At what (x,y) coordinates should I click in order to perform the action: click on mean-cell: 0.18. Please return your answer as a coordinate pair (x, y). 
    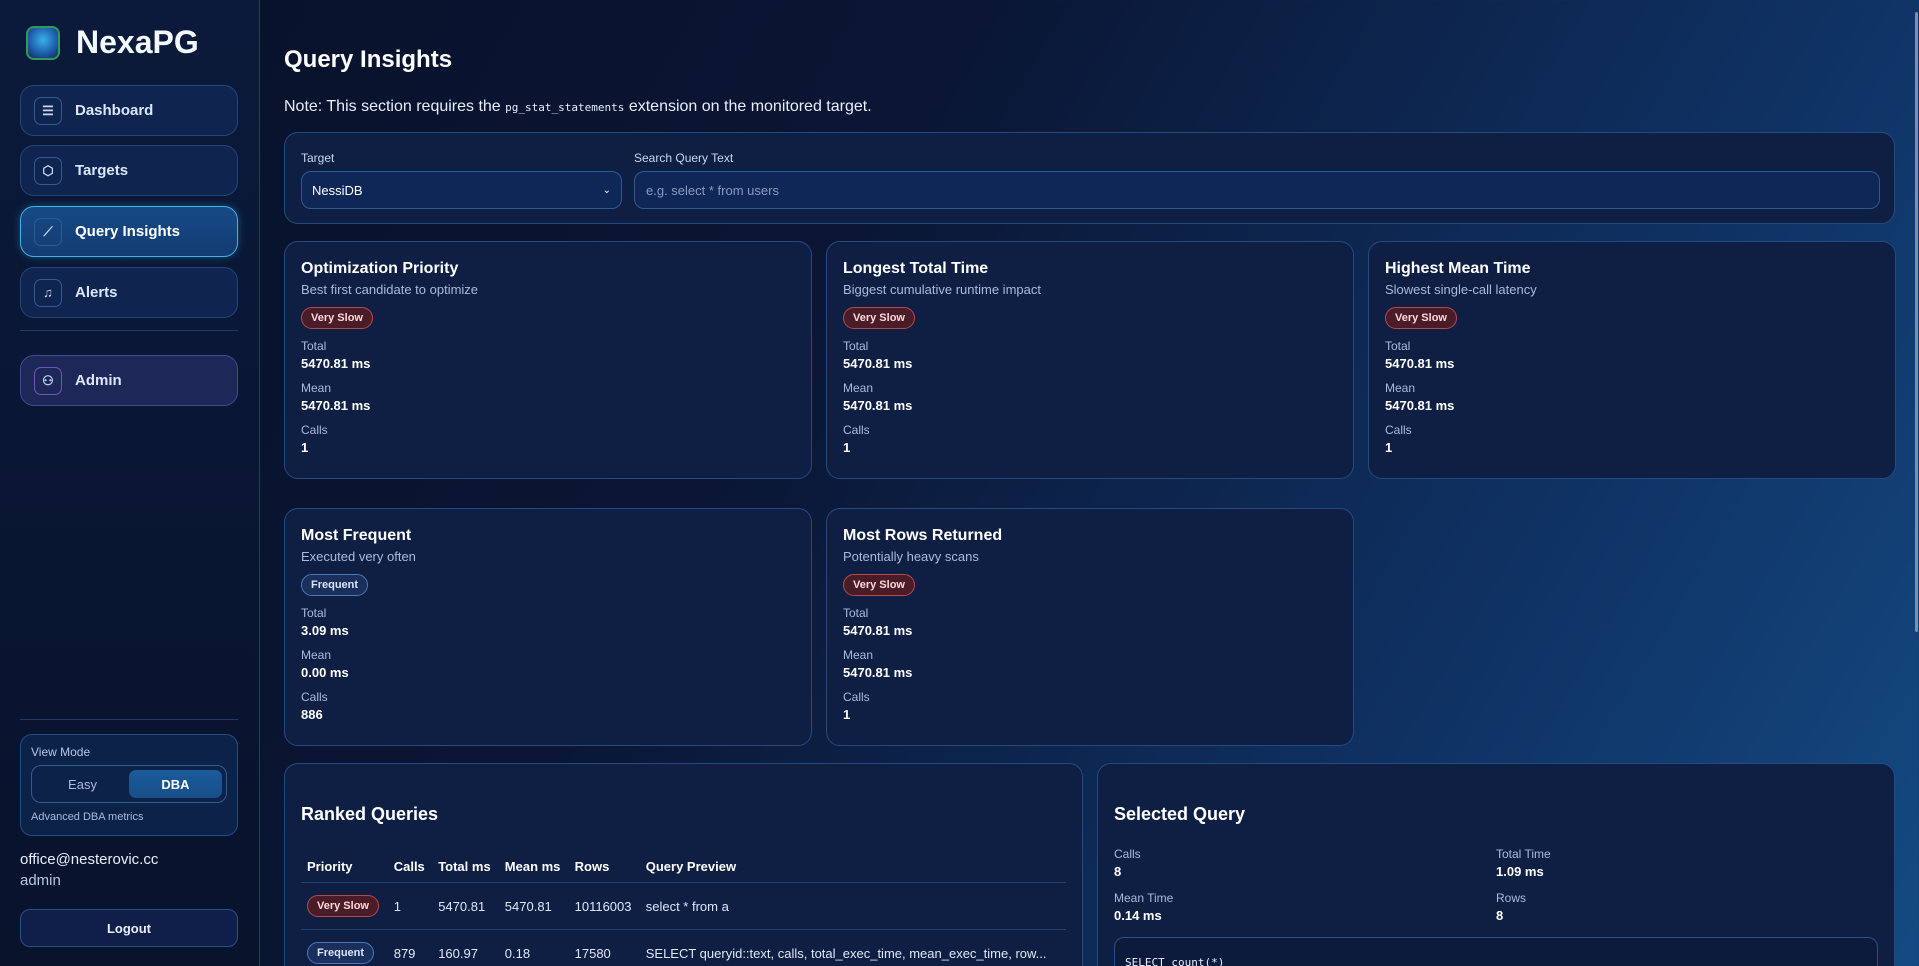
    Looking at the image, I should click on (533, 947).